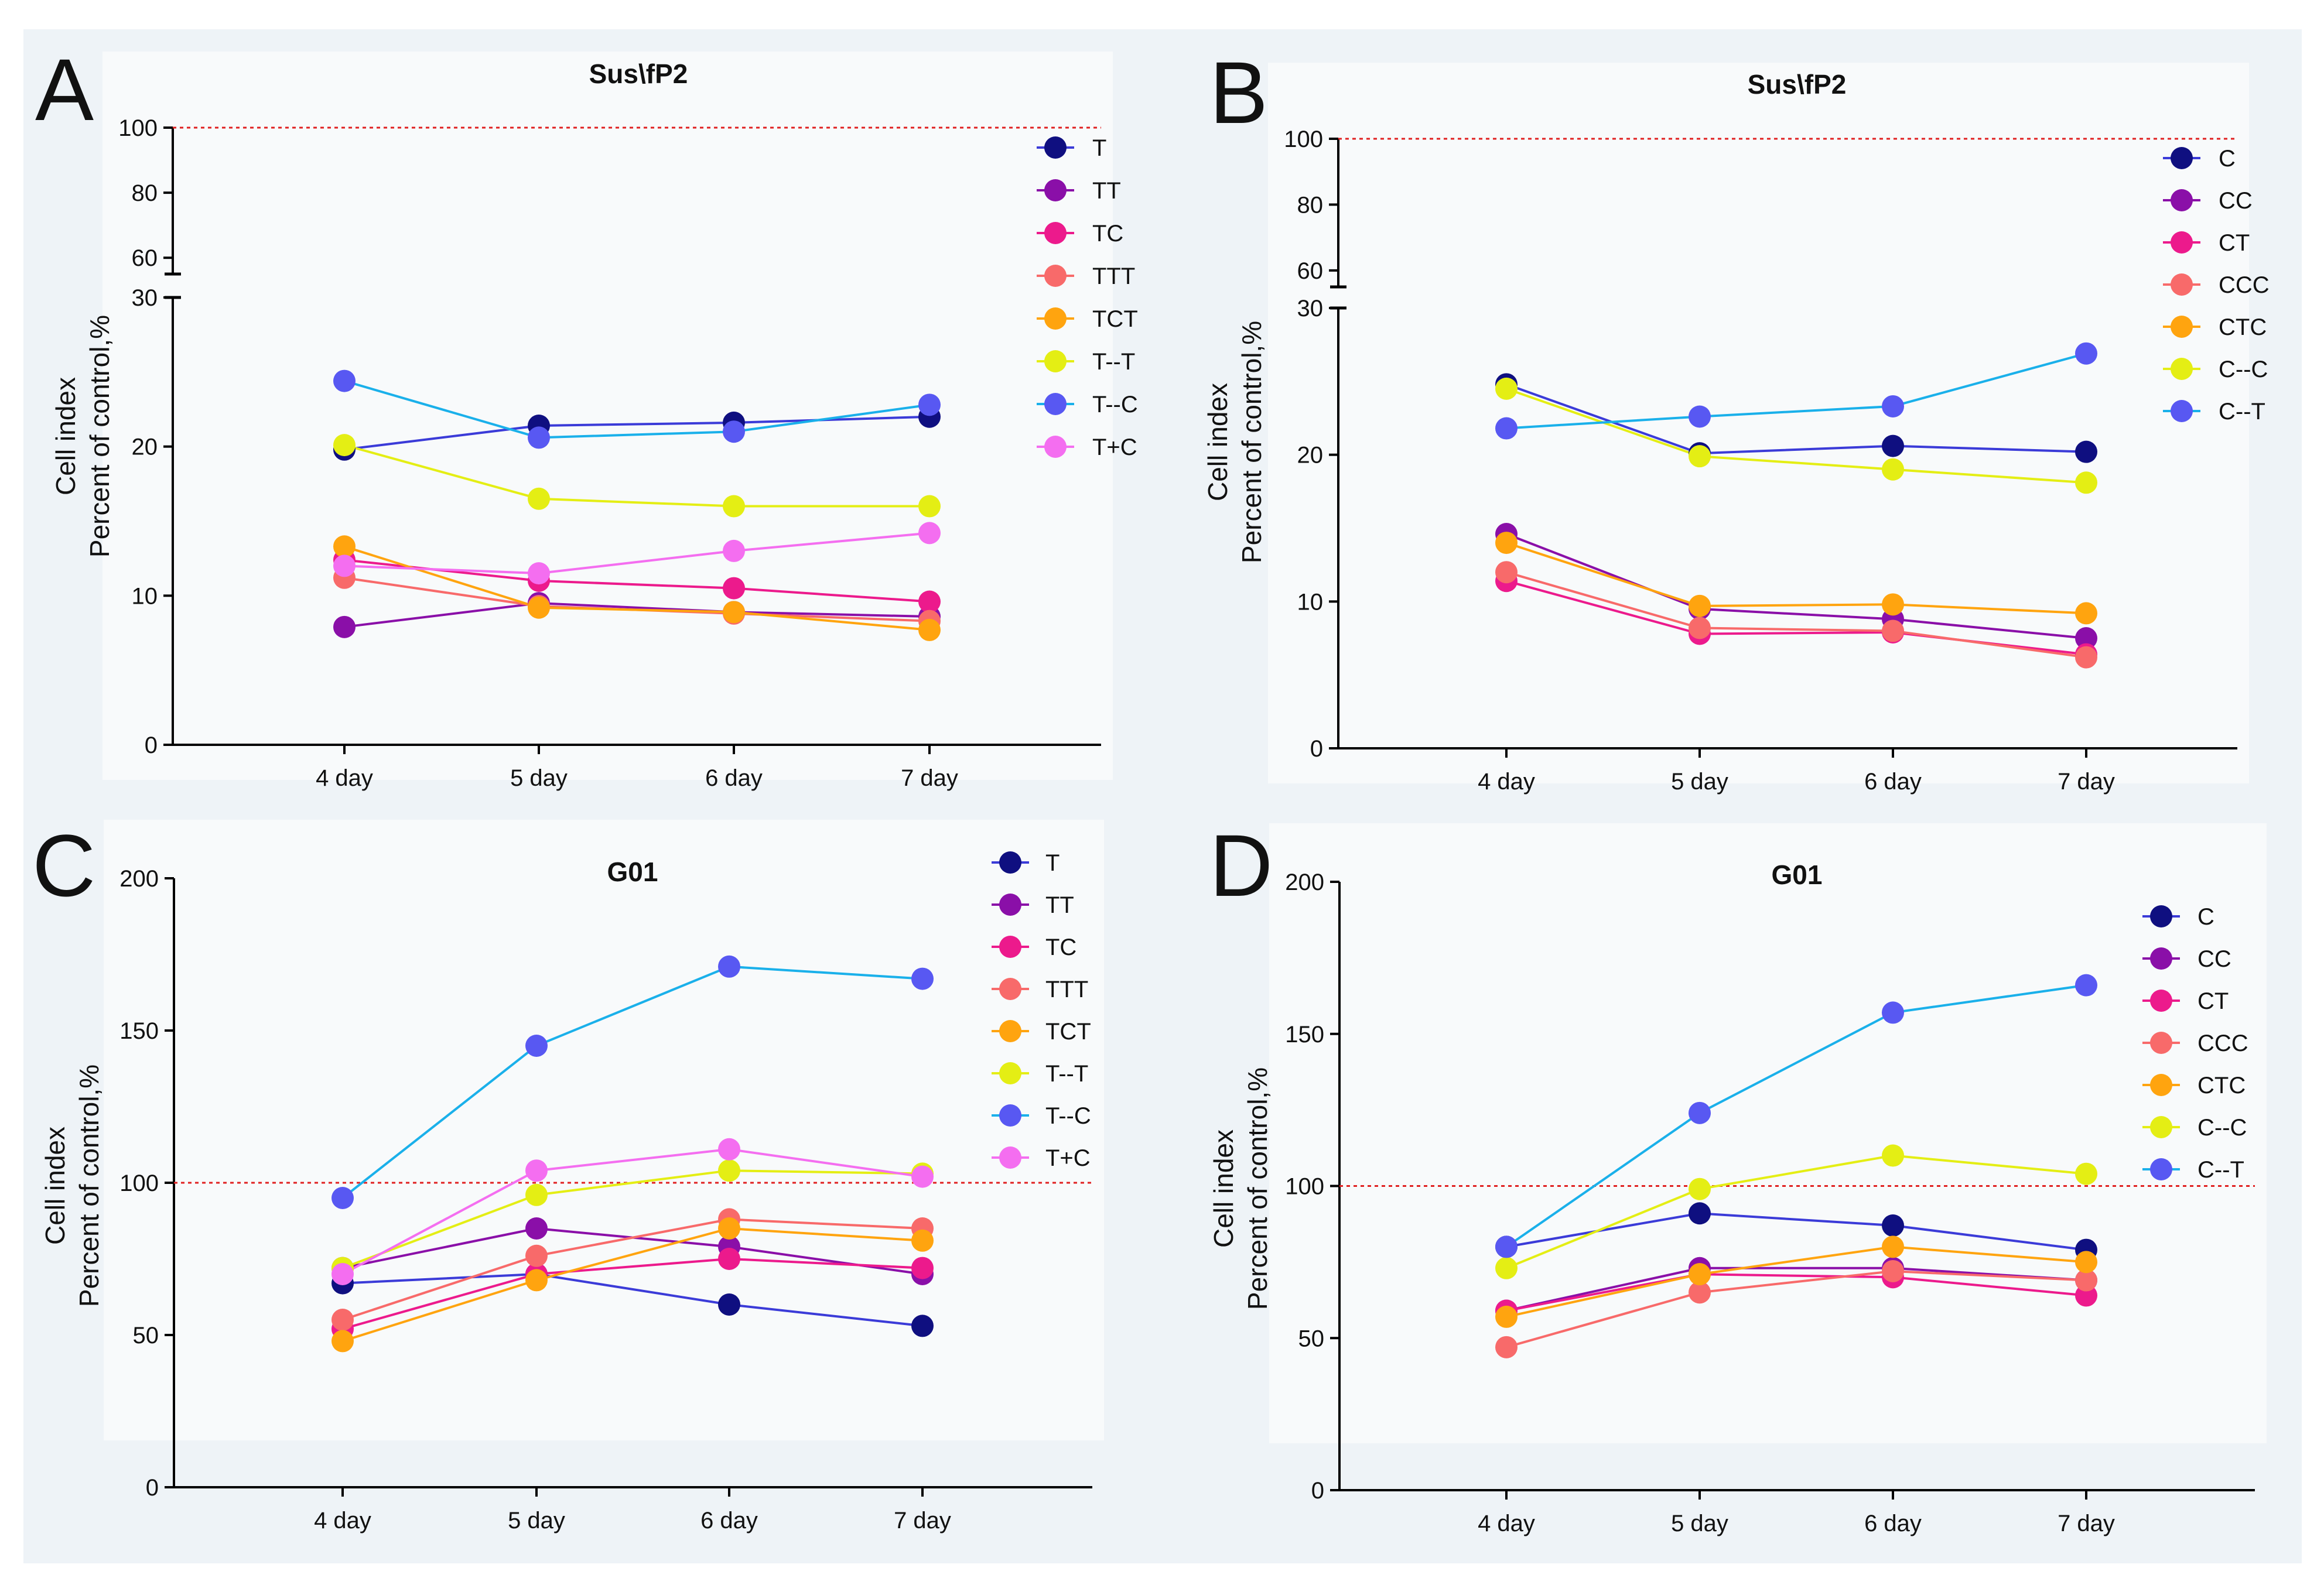  Describe the element at coordinates (2244, 285) in the screenshot. I see `panel-b-legend-label-ccc: CCC` at that location.